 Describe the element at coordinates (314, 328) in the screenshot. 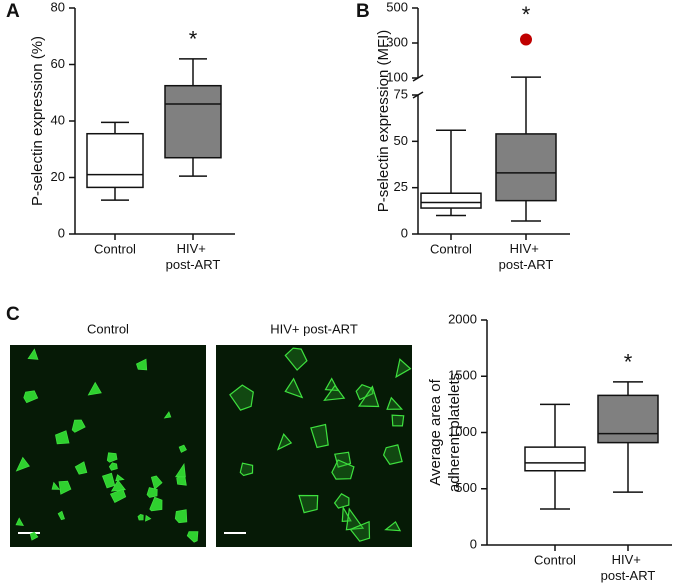

I see `micrograph-label: HIV+ post-ART` at that location.